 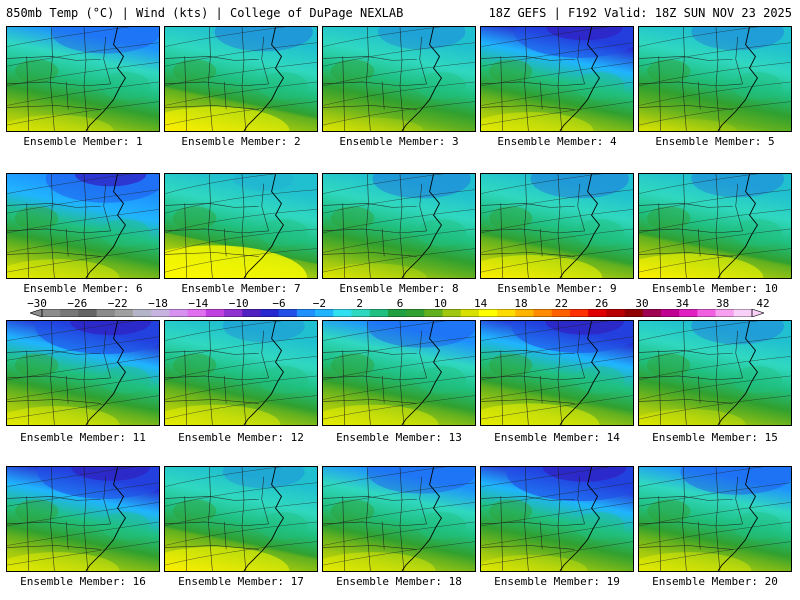 I want to click on colorbar-tick-label: 22, so click(x=561, y=303).